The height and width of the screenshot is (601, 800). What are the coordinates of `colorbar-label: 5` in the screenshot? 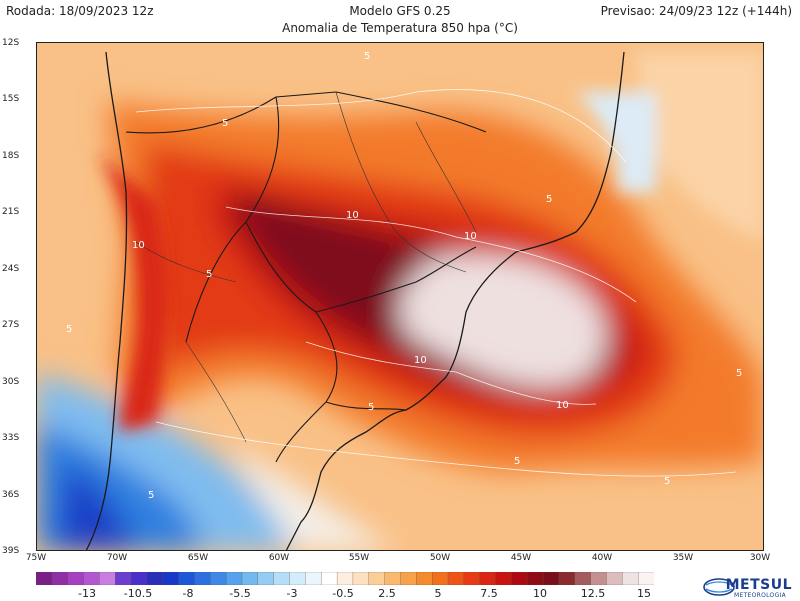 It's located at (438, 593).